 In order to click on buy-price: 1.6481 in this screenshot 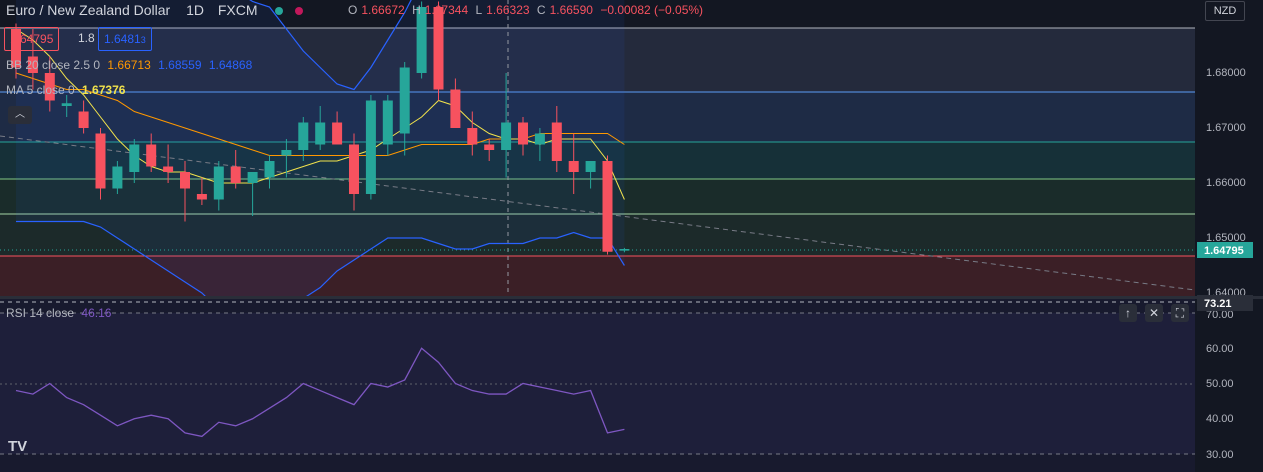, I will do `click(122, 39)`.